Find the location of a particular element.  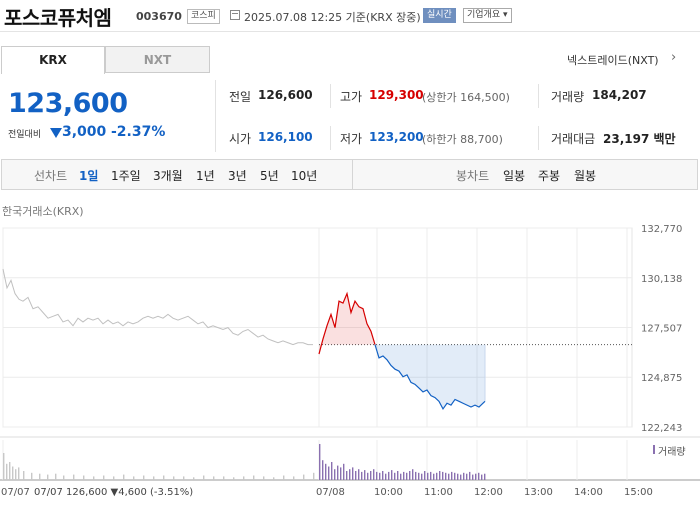

low-value: 123,200 is located at coordinates (396, 137).